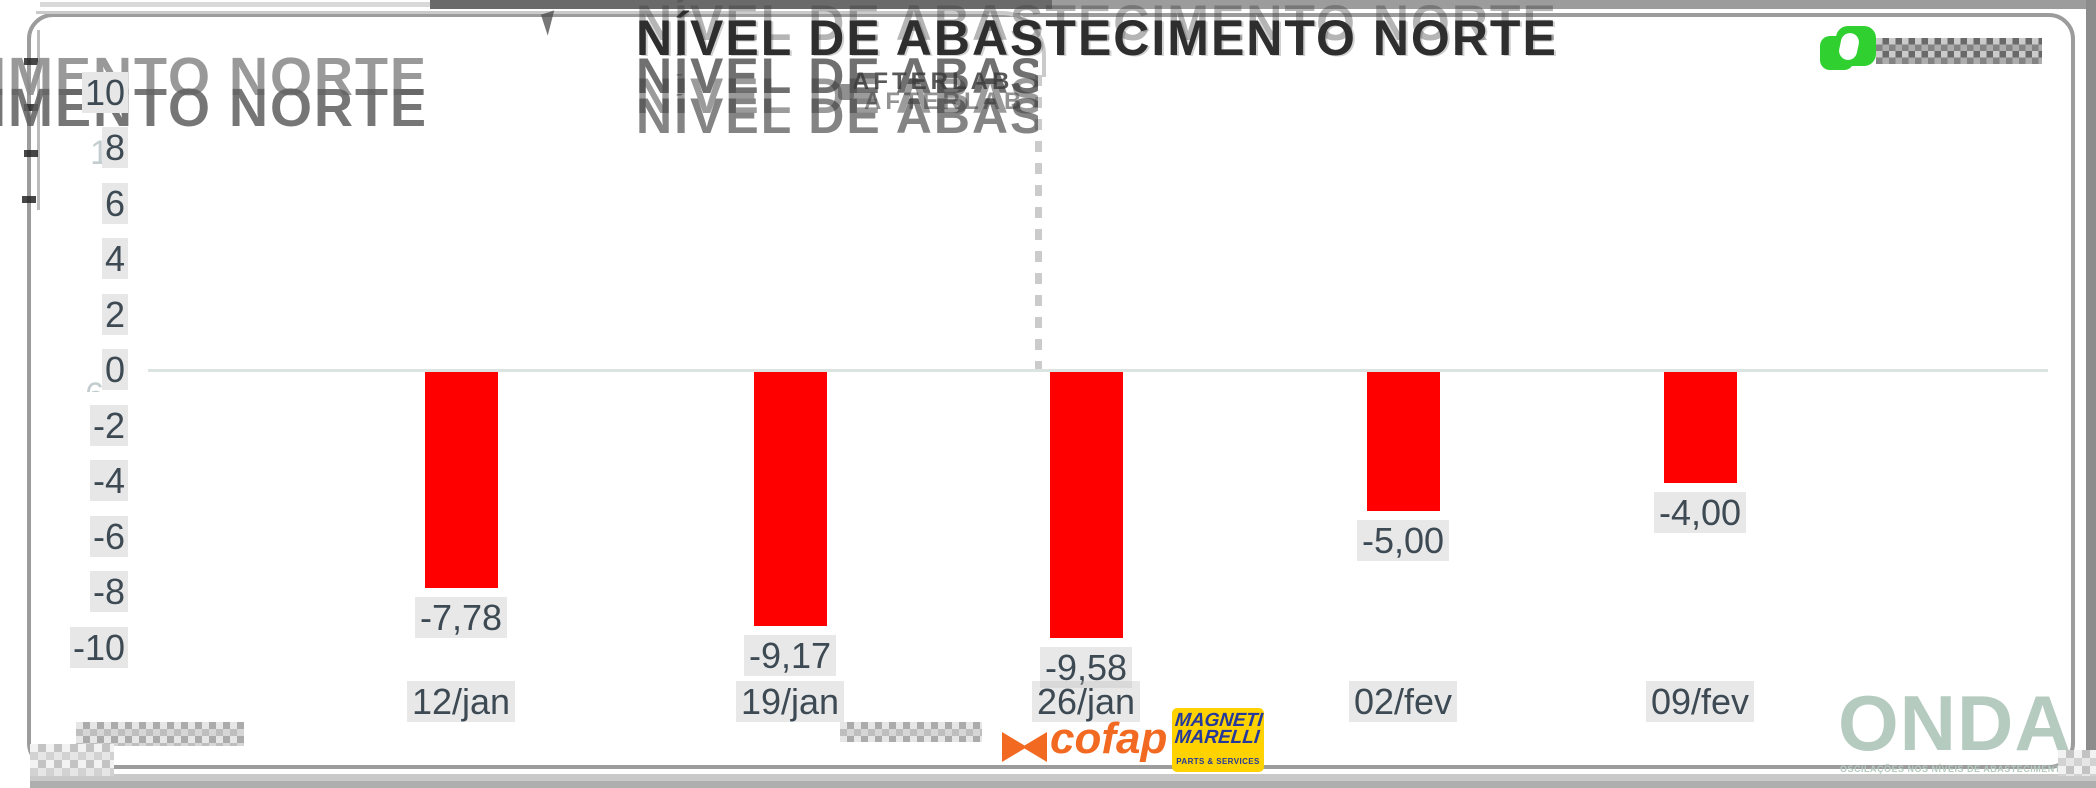 The width and height of the screenshot is (2096, 788). What do you see at coordinates (1038, 224) in the screenshot?
I see `resize-guide-dashed-line` at bounding box center [1038, 224].